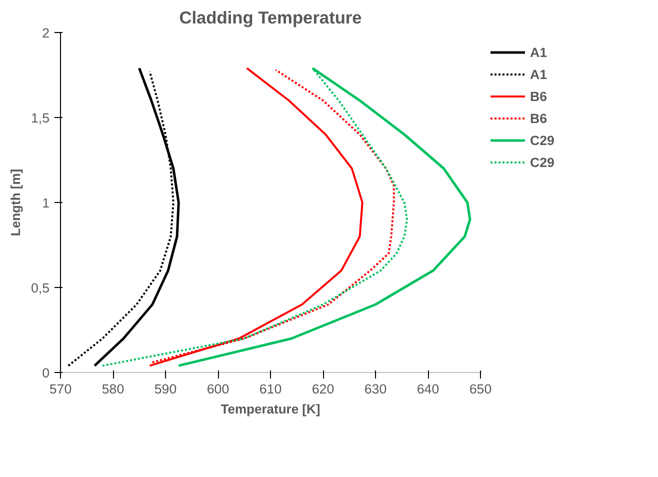 The height and width of the screenshot is (477, 658). I want to click on chart-title: Cladding Temperature, so click(270, 18).